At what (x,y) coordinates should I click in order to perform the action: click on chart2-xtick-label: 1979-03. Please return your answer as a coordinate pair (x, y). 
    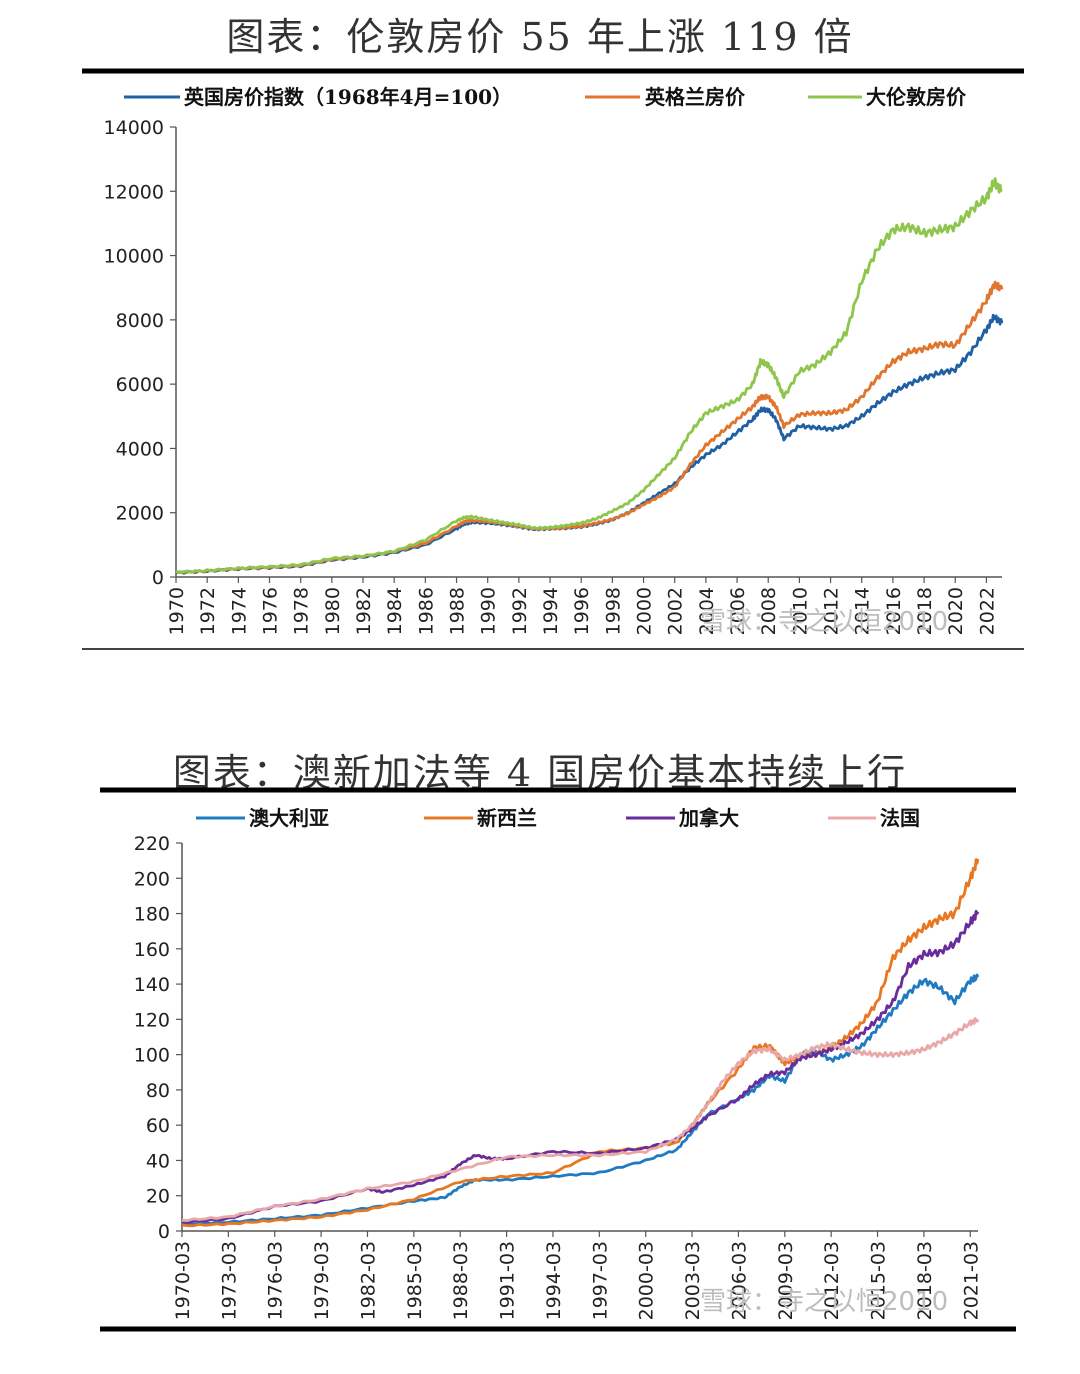
    Looking at the image, I should click on (322, 1280).